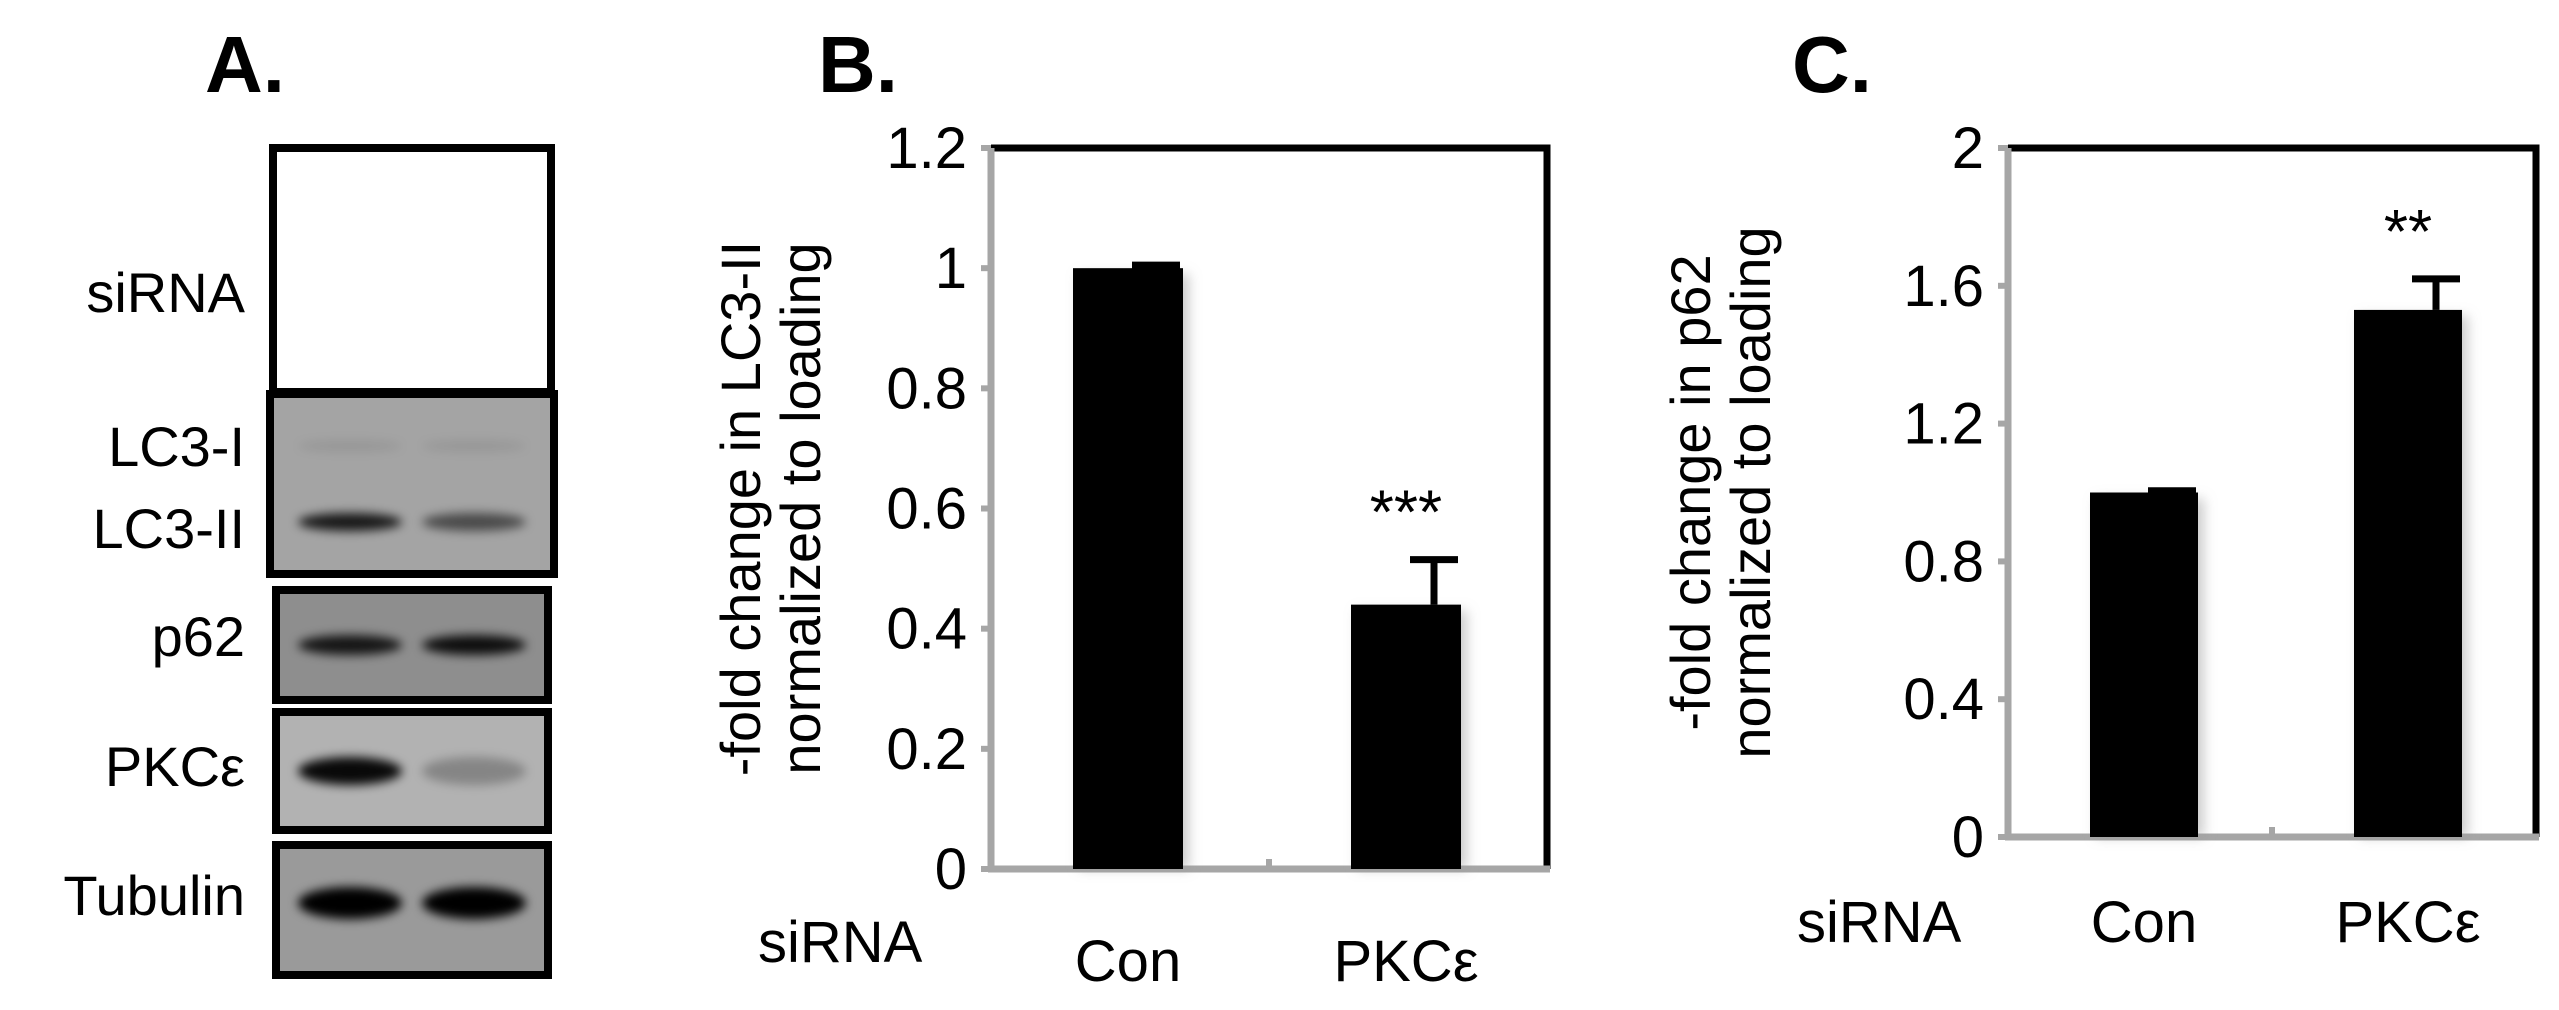 This screenshot has height=1010, width=2559. What do you see at coordinates (412, 484) in the screenshot?
I see `lc3-blot` at bounding box center [412, 484].